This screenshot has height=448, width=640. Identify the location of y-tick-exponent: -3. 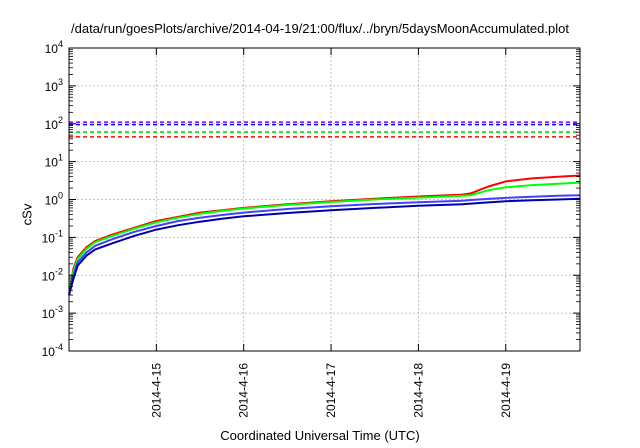
(59, 309).